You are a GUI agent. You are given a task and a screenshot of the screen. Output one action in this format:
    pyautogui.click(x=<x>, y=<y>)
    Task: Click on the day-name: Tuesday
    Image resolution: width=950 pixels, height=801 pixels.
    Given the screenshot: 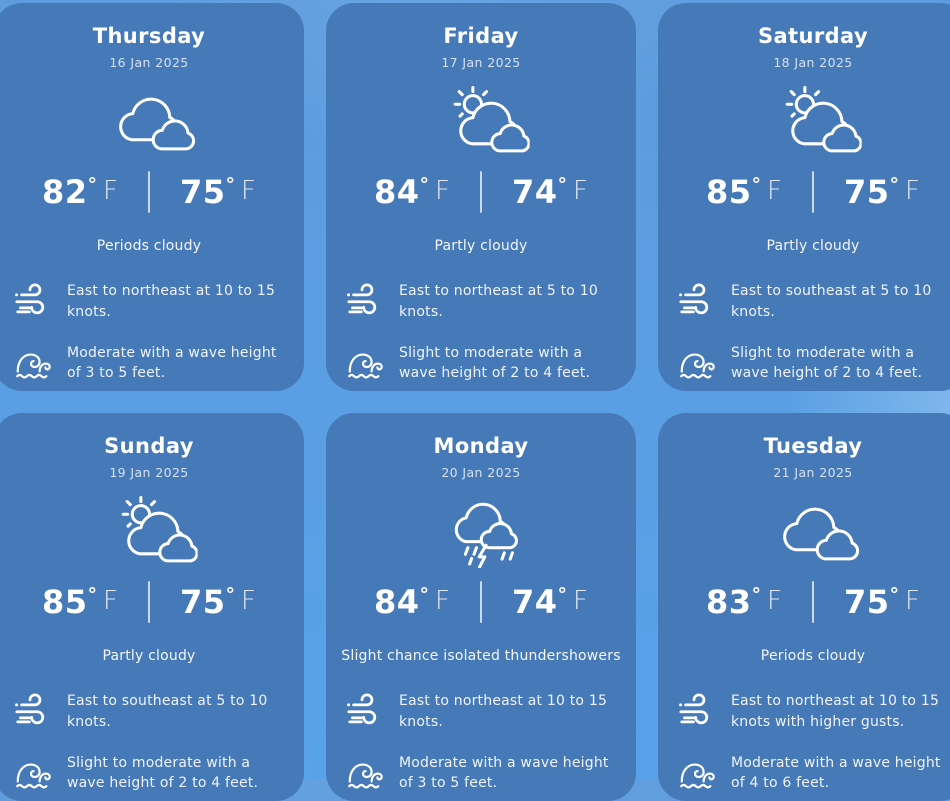 What is the action you would take?
    pyautogui.click(x=813, y=446)
    